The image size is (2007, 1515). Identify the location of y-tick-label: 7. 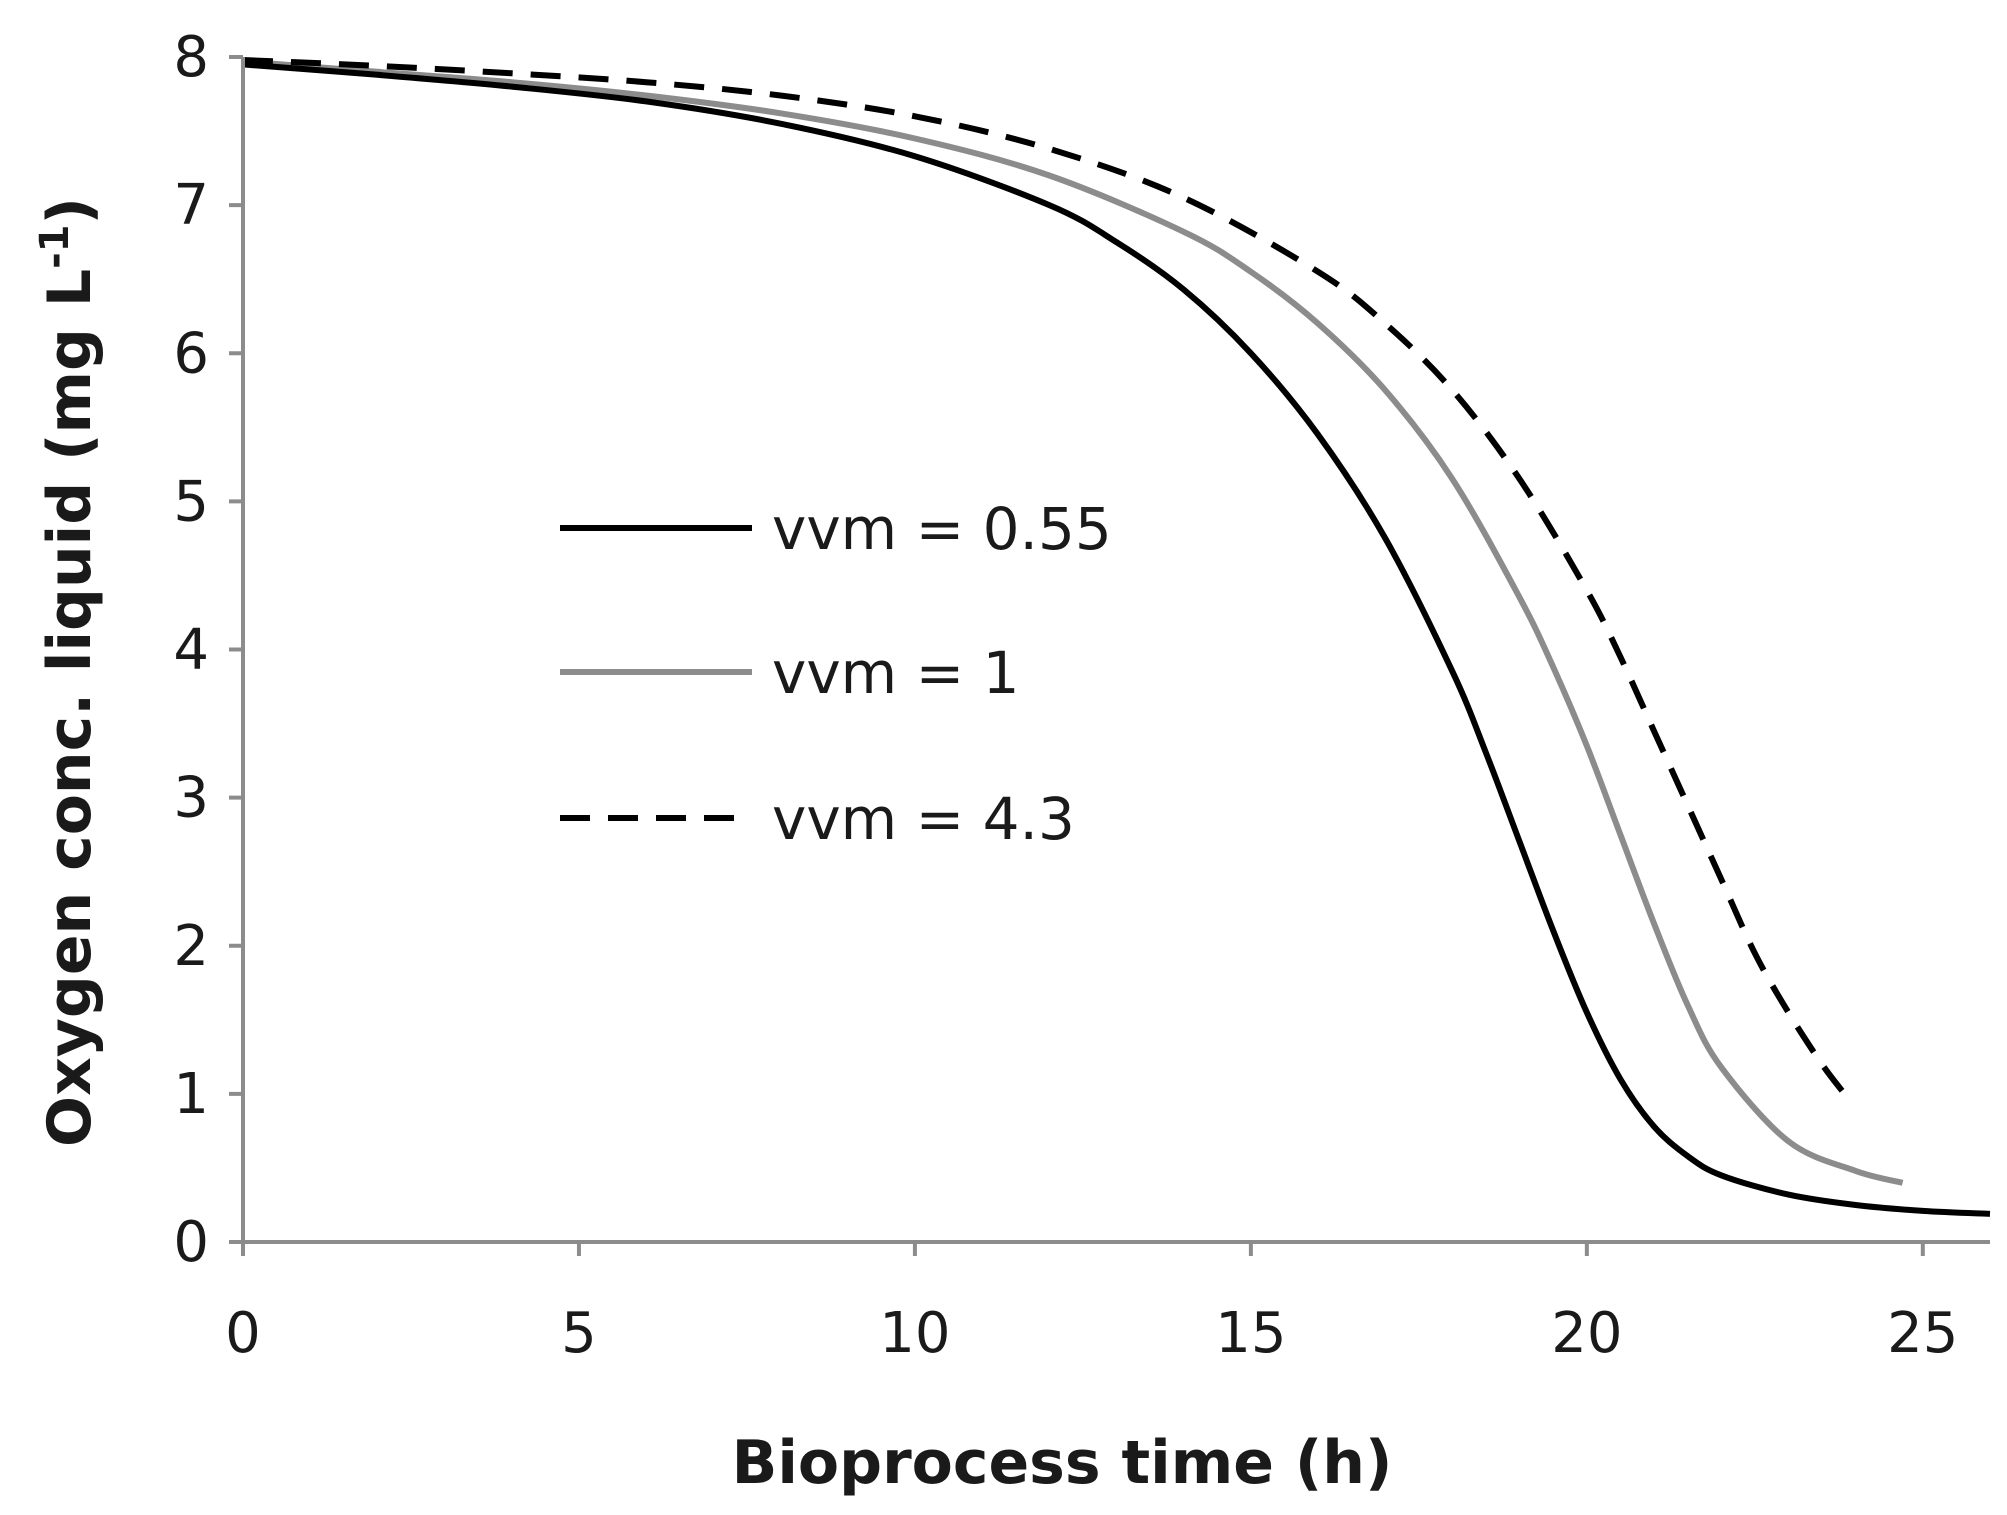
(191, 205).